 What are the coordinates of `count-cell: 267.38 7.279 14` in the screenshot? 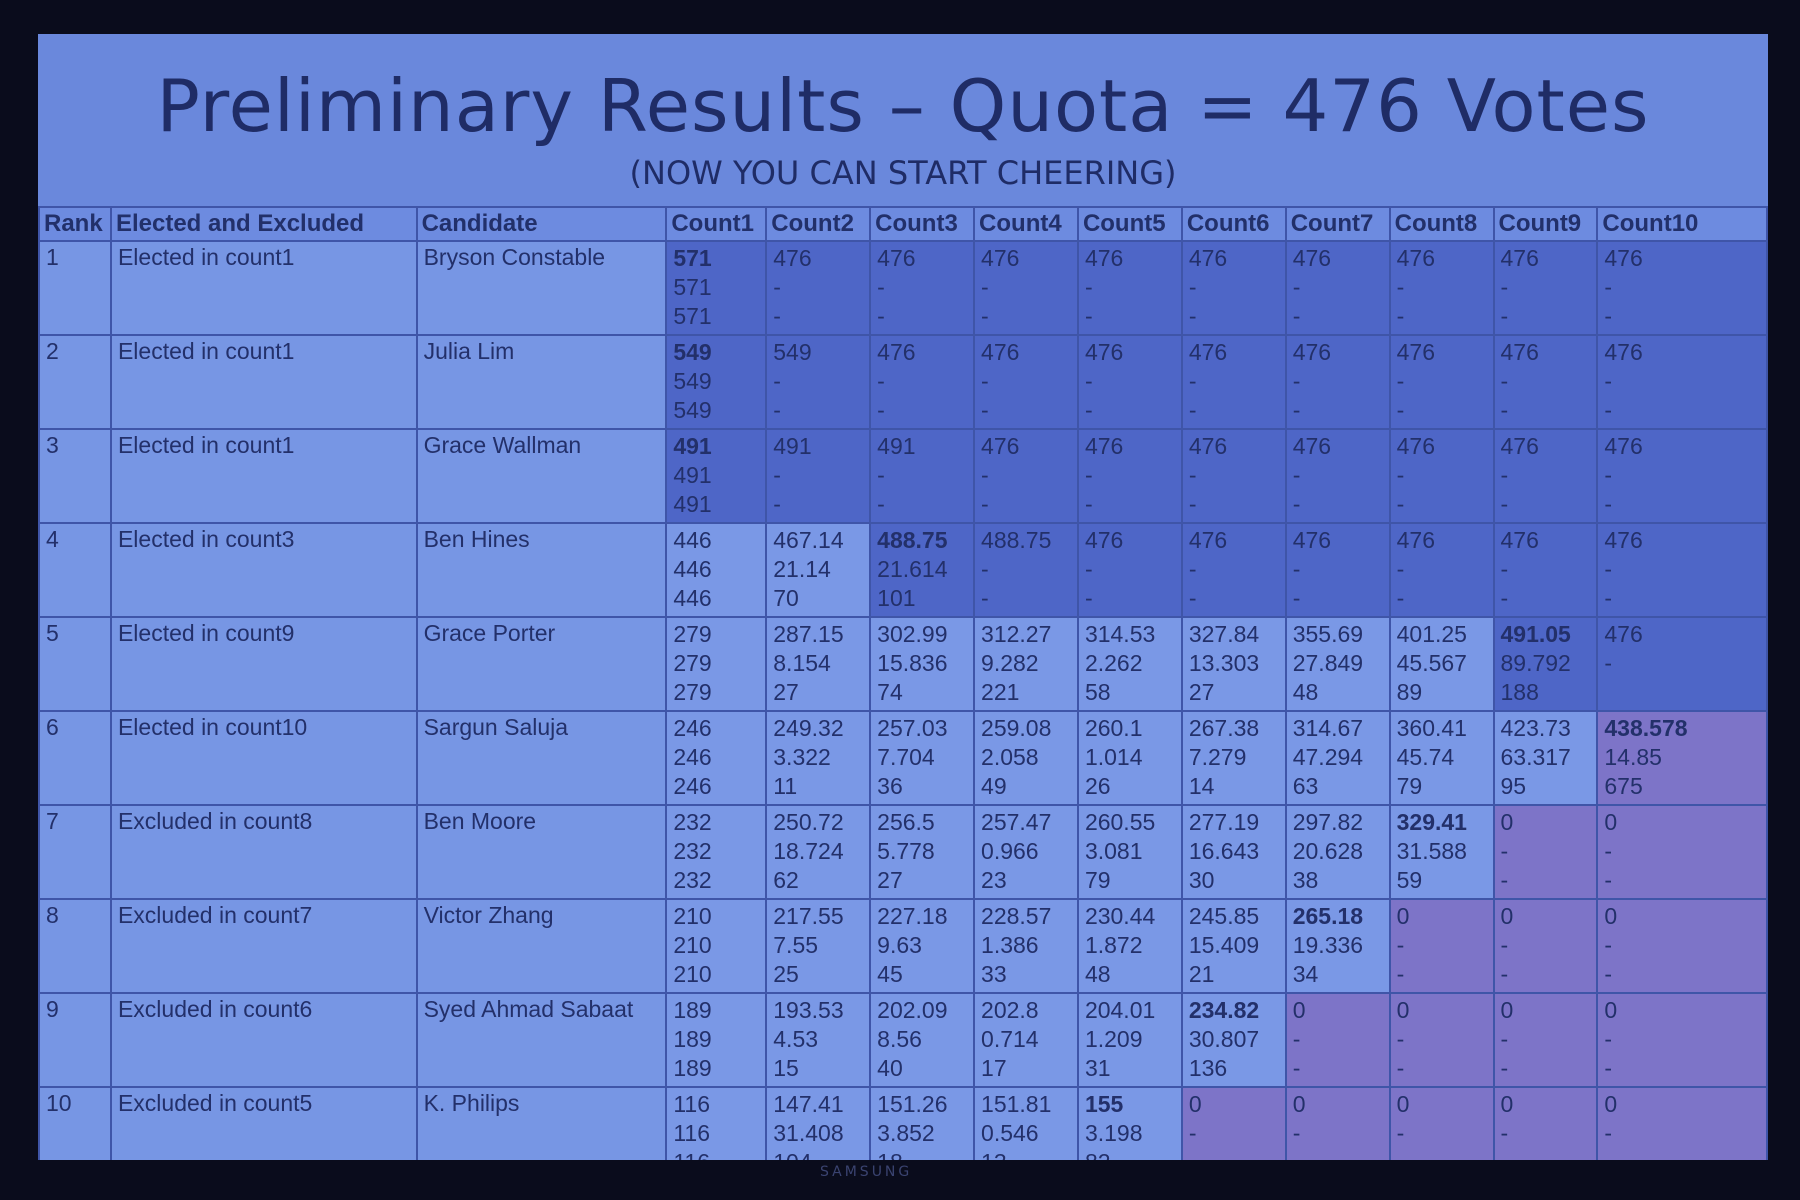 It's located at (1233, 758).